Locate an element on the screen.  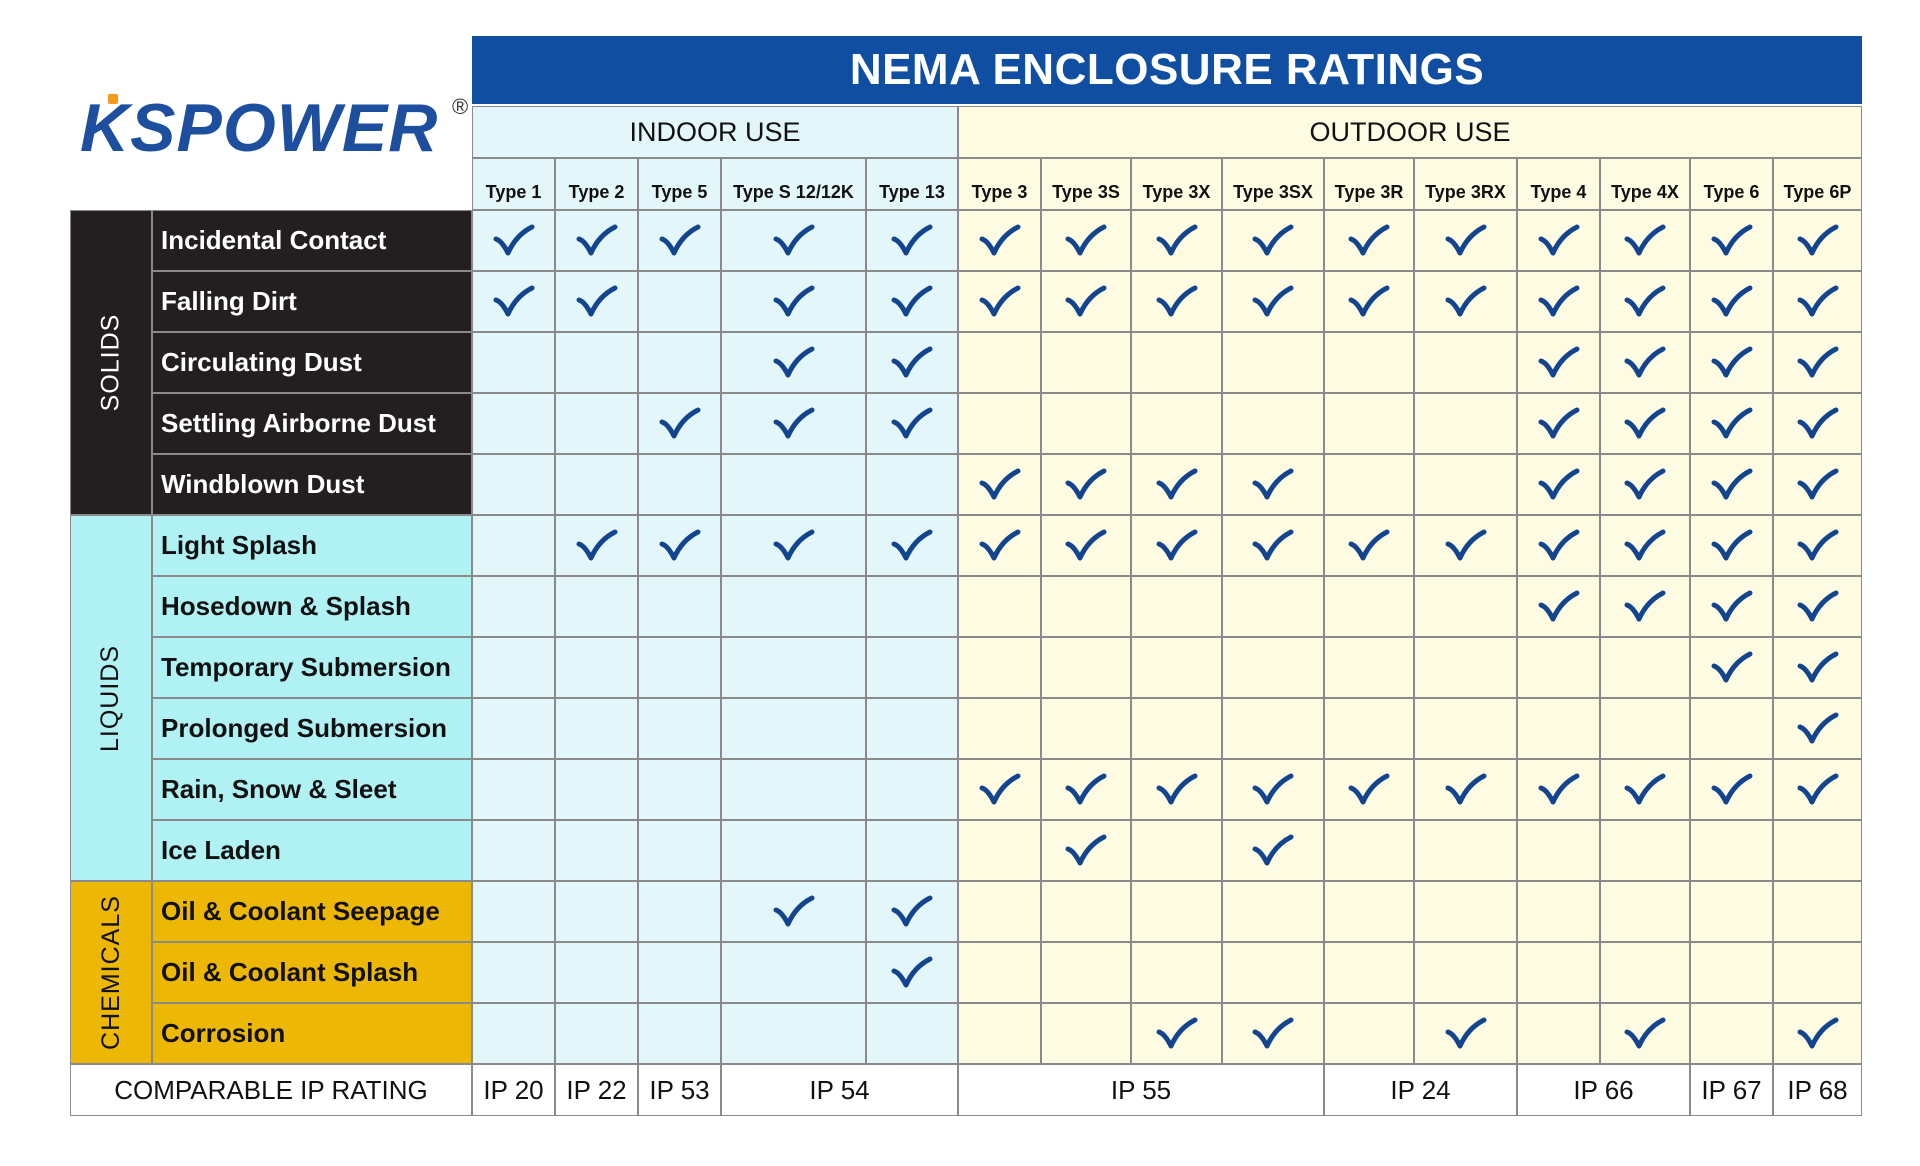
type-header: Type S 12/12K is located at coordinates (793, 184).